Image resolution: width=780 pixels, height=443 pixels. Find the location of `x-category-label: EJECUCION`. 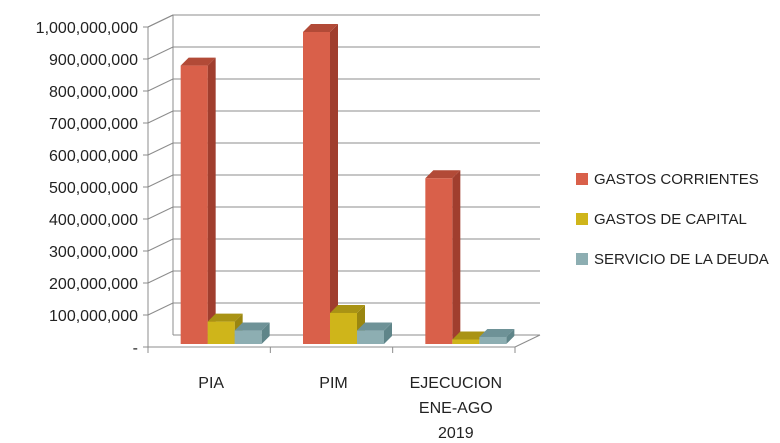

x-category-label: EJECUCION is located at coordinates (456, 383).